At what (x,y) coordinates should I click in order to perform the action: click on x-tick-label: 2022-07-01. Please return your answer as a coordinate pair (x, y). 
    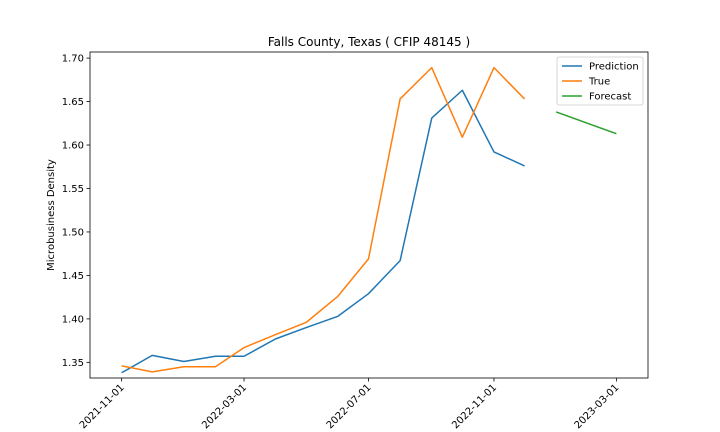
    Looking at the image, I should click on (349, 406).